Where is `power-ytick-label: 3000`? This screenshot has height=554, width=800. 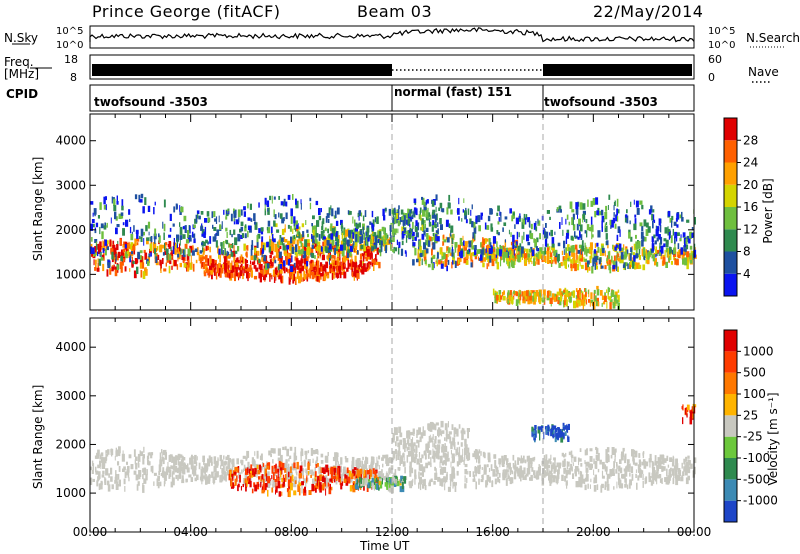 power-ytick-label: 3000 is located at coordinates (70, 185).